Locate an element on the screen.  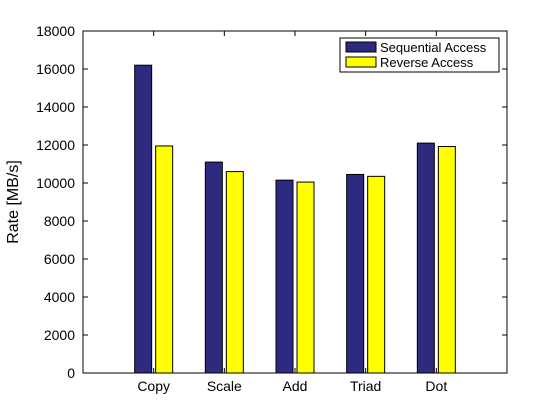
bar-scale-sequential is located at coordinates (213, 267).